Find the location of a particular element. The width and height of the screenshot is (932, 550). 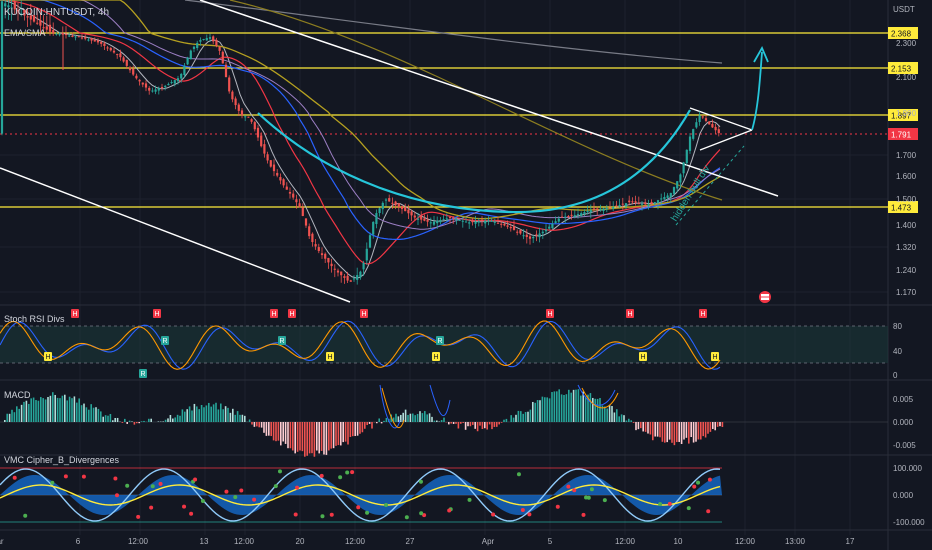

alert-icon is located at coordinates (765, 297).